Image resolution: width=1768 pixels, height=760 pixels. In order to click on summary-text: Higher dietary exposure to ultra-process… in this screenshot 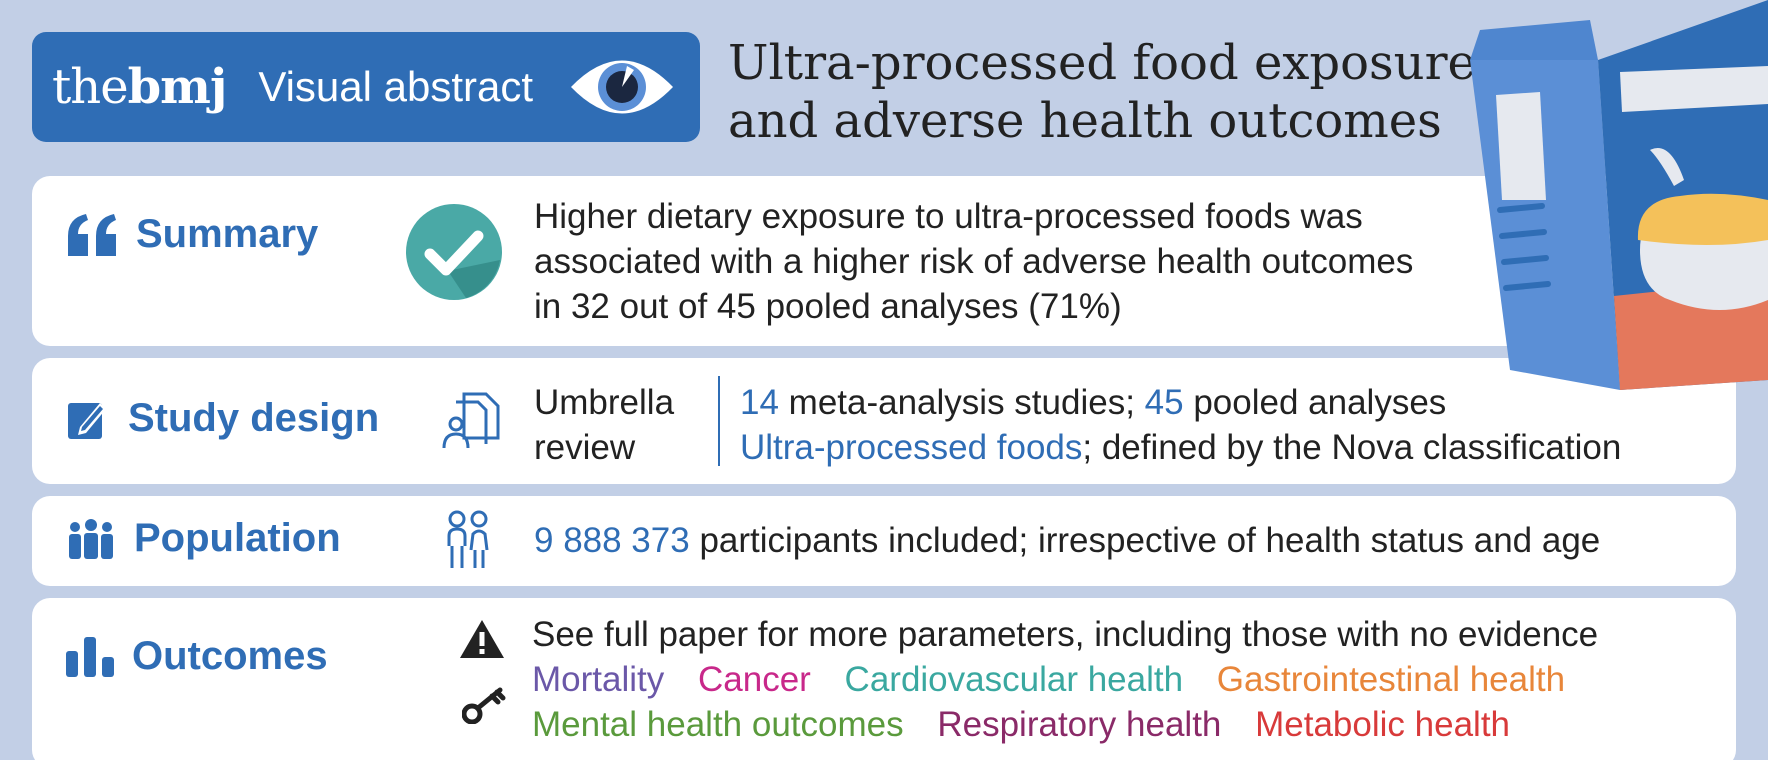, I will do `click(974, 261)`.